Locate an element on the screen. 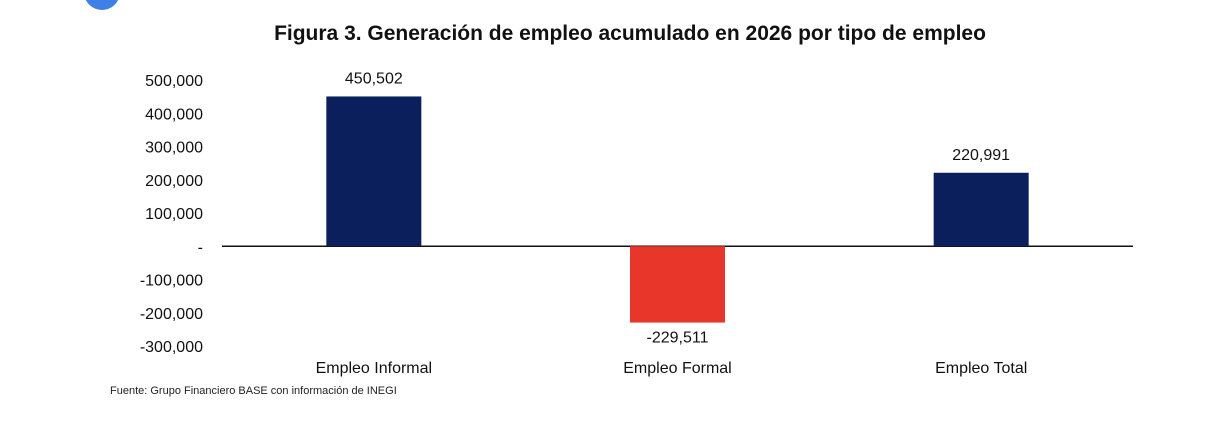  y-tick-label: 500,000 is located at coordinates (174, 81).